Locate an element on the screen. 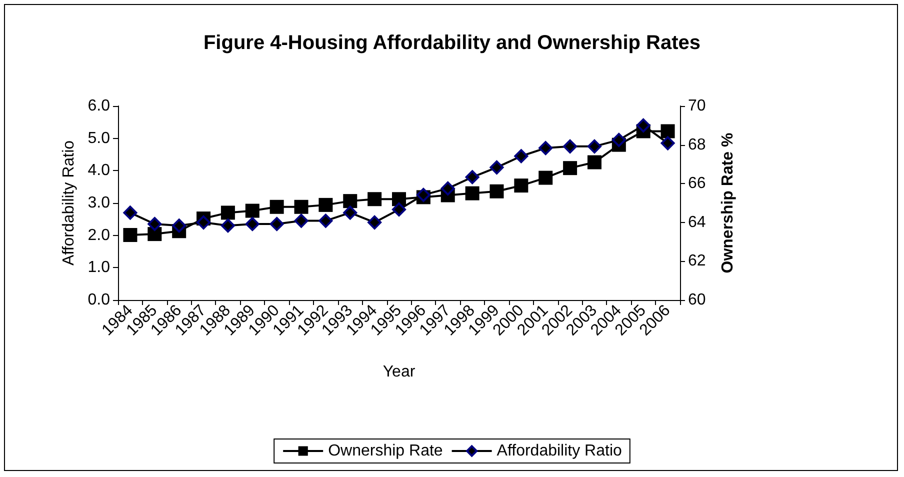 The width and height of the screenshot is (904, 477). y-tick-label: 4.0 is located at coordinates (99, 171).